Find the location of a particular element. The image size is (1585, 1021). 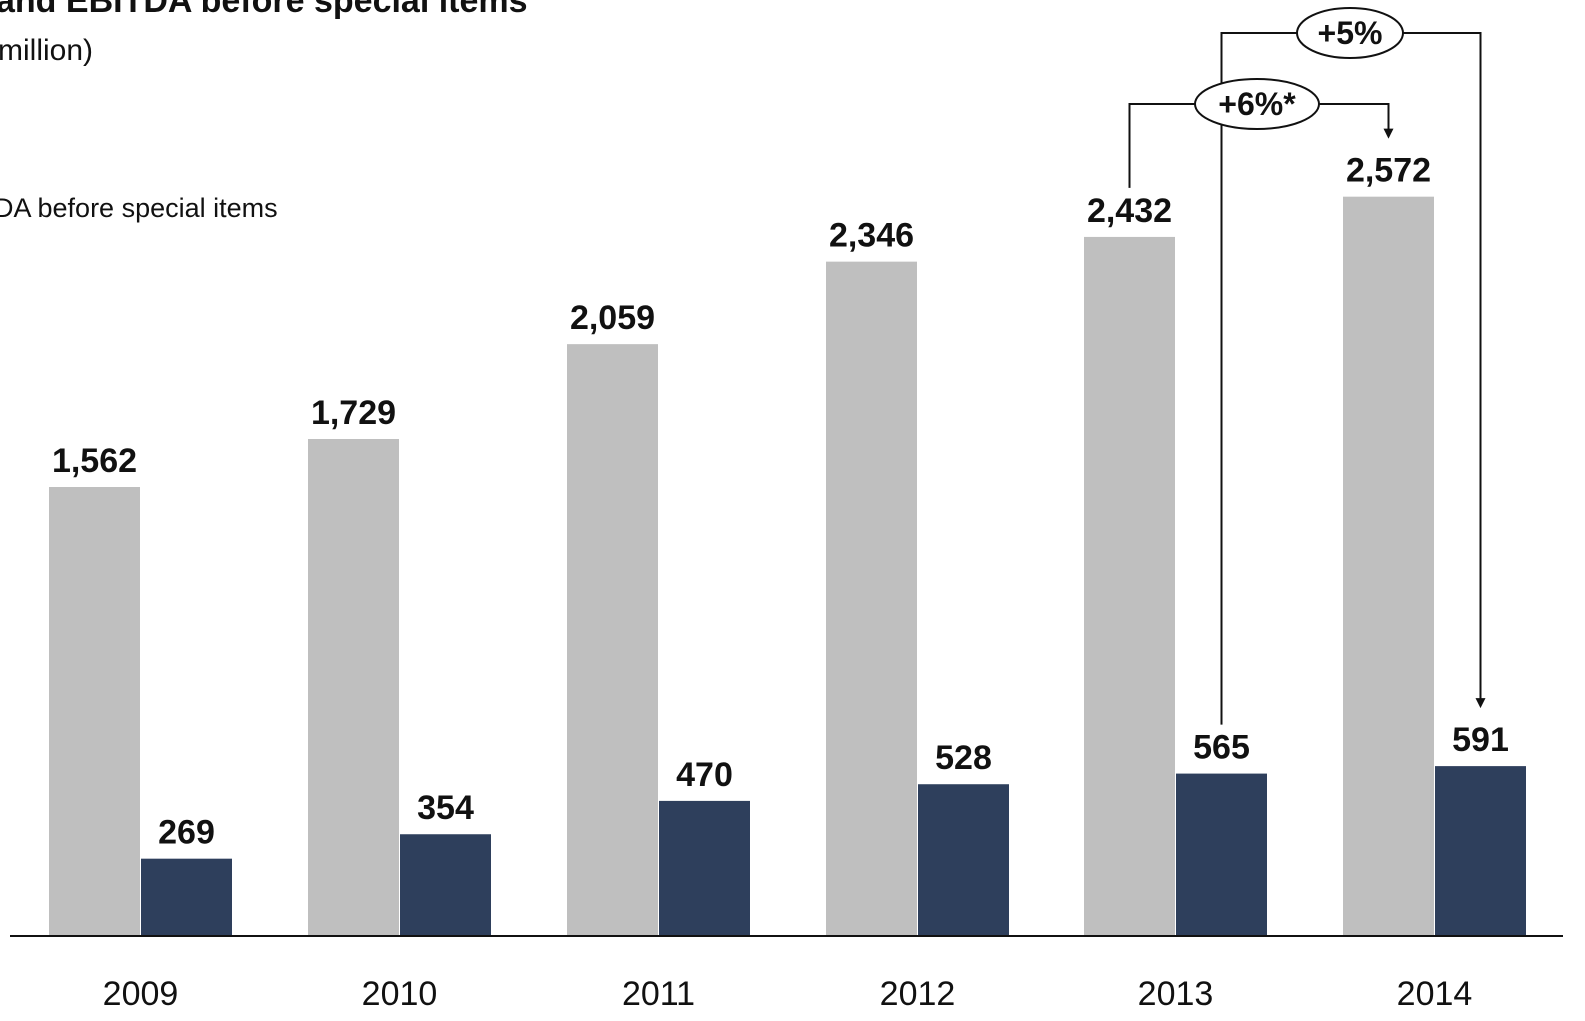

growth-label-2: +5% is located at coordinates (1350, 33).